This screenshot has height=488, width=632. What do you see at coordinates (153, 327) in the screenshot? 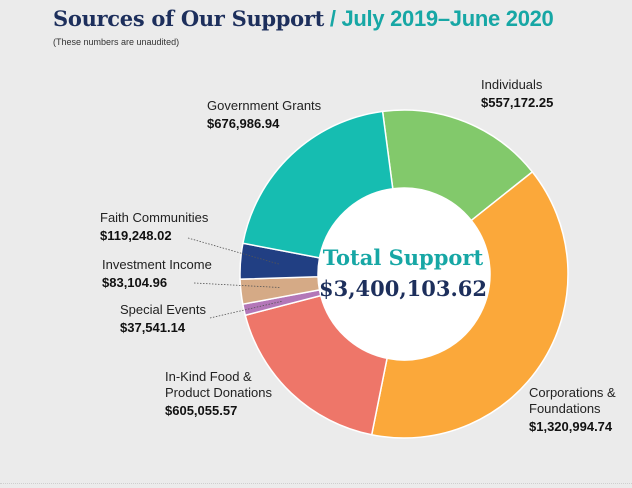
I see `label-value-special-events: $37,541.14` at bounding box center [153, 327].